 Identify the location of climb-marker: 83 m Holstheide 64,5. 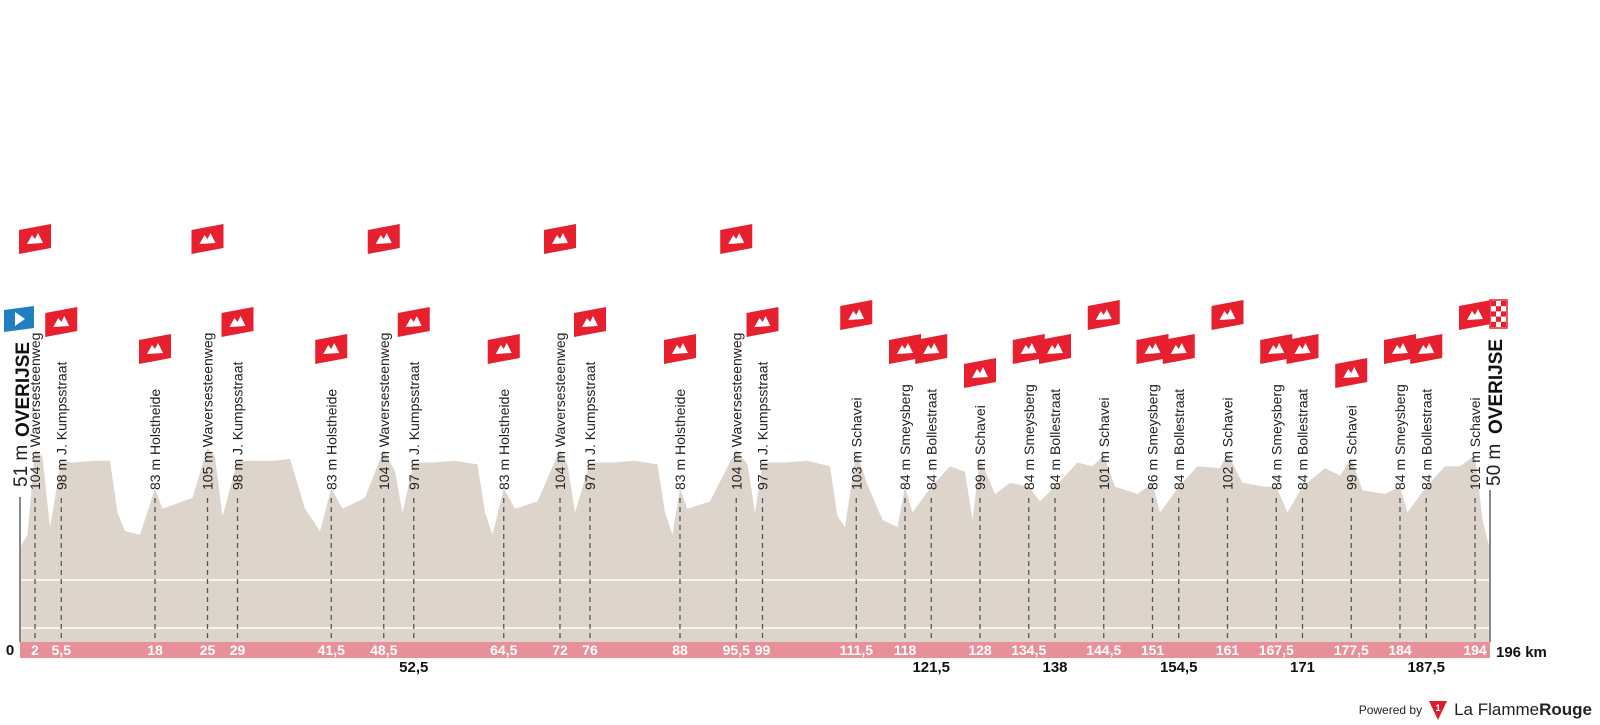
(503, 496).